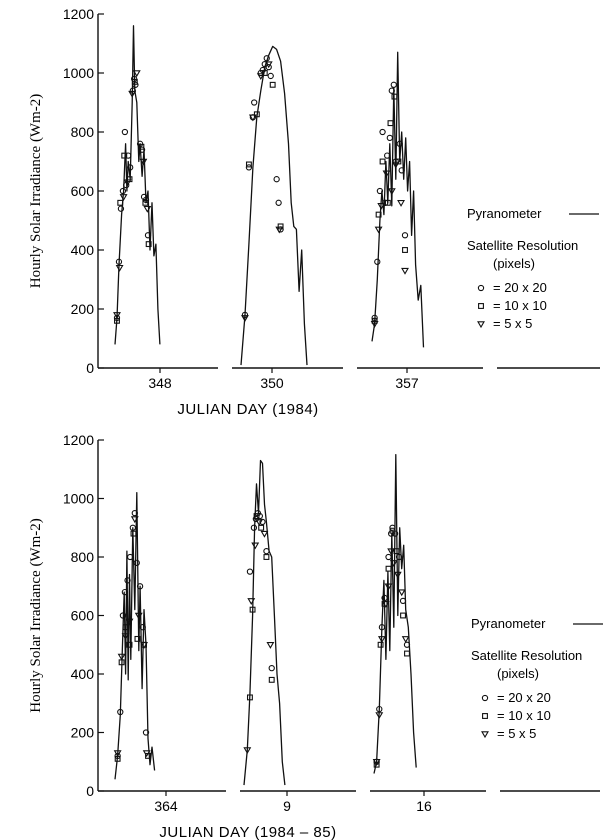 This screenshot has width=613, height=840. I want to click on y-tick-label: 1000, so click(78, 73).